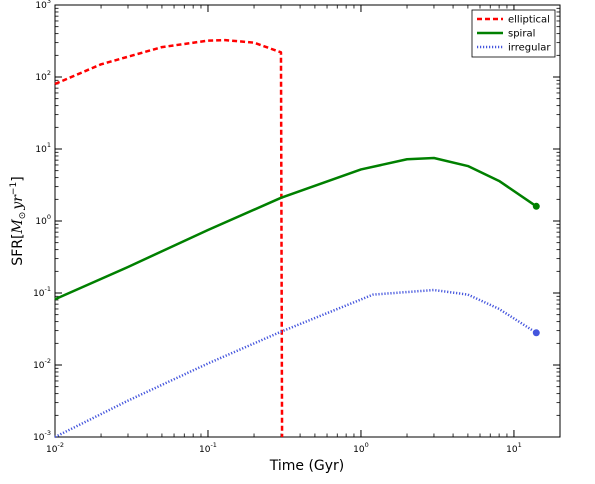 The height and width of the screenshot is (484, 595). Describe the element at coordinates (18, 252) in the screenshot. I see `y-axis-label-prefix: SFR` at that location.